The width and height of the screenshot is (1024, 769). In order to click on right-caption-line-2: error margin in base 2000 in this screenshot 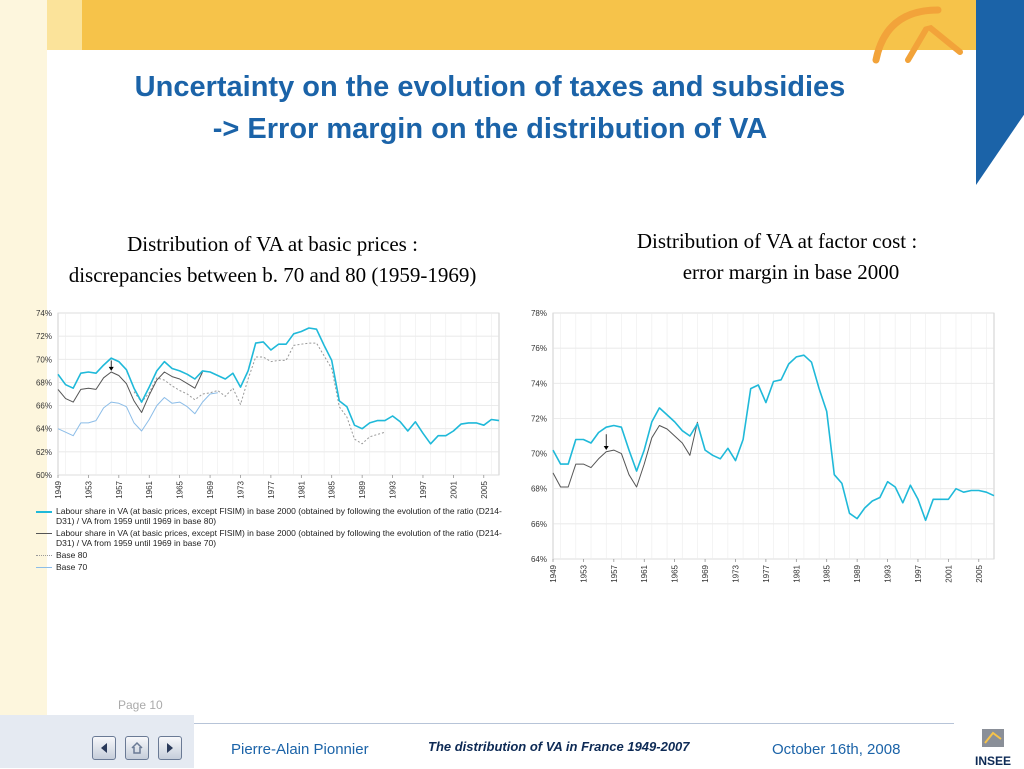, I will do `click(791, 272)`.